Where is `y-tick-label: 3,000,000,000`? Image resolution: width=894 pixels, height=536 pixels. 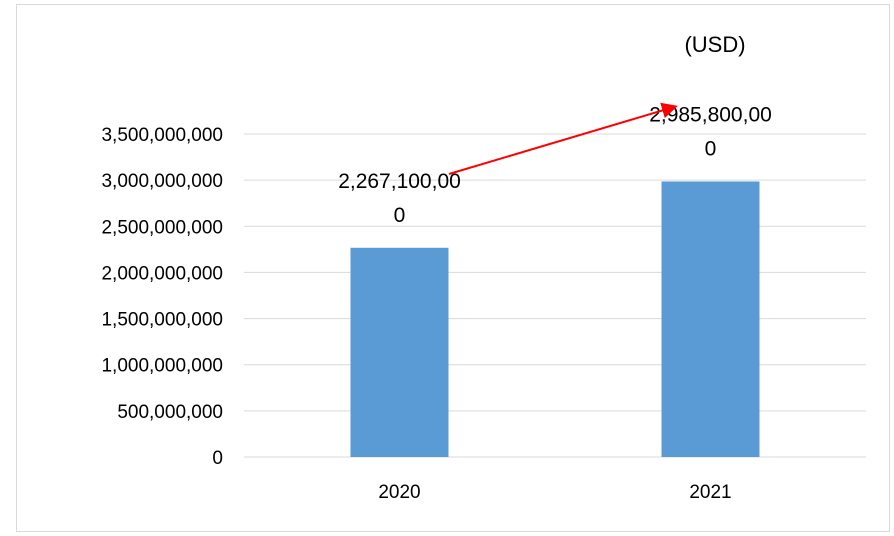
y-tick-label: 3,000,000,000 is located at coordinates (162, 181).